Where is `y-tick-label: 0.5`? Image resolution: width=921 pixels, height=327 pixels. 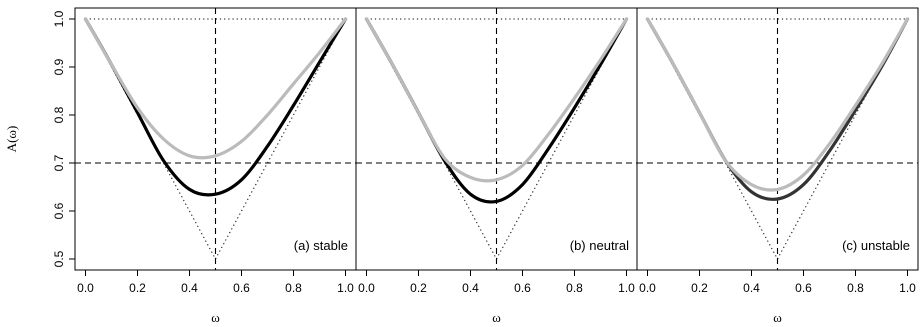
y-tick-label: 0.5 is located at coordinates (59, 258).